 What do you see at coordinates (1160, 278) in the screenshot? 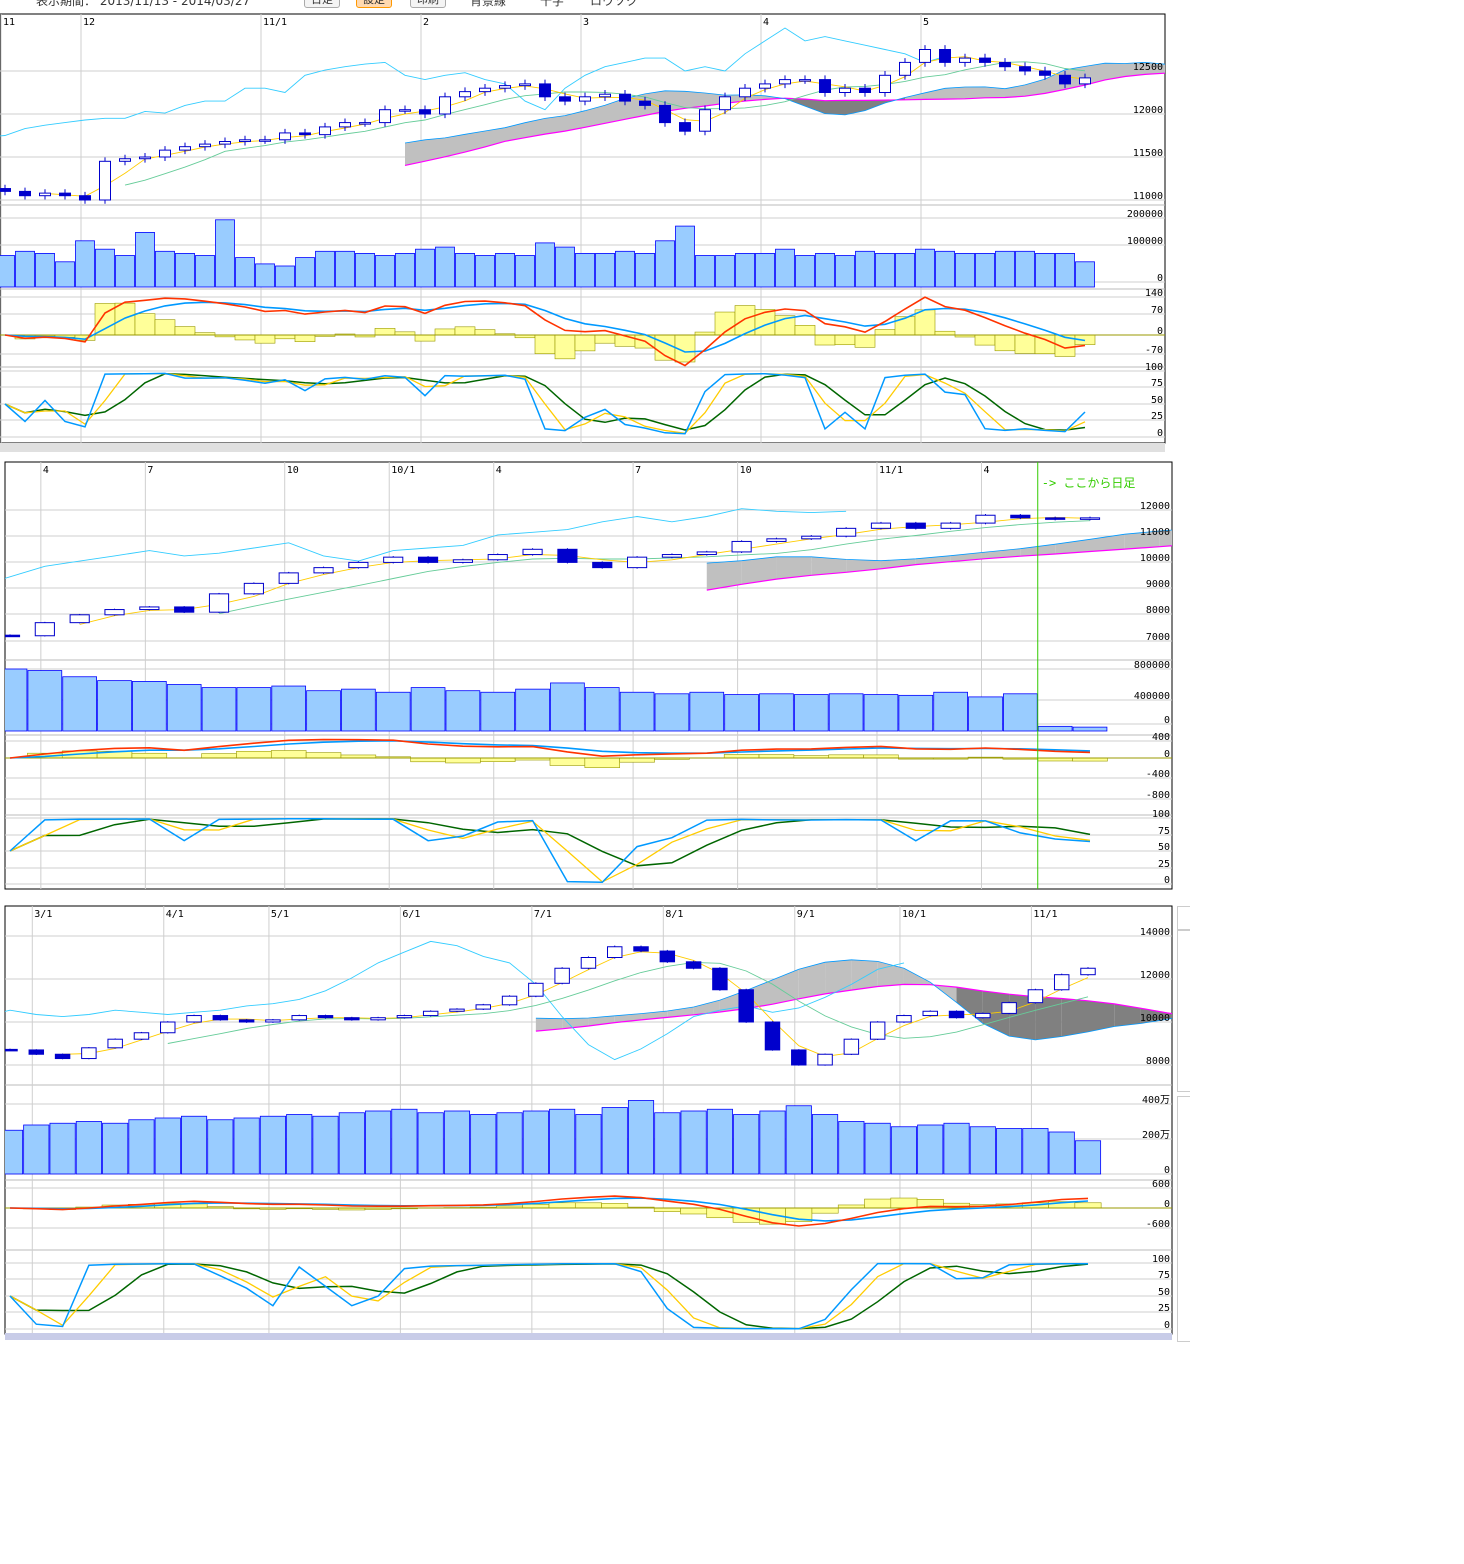
I see `volume-axis-label: 0` at bounding box center [1160, 278].